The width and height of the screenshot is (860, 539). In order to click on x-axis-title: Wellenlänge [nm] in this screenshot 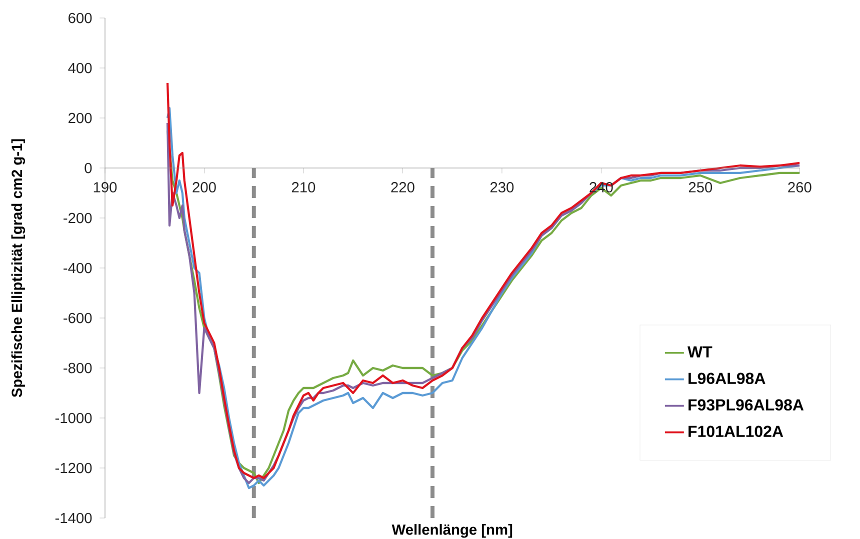, I will do `click(452, 531)`.